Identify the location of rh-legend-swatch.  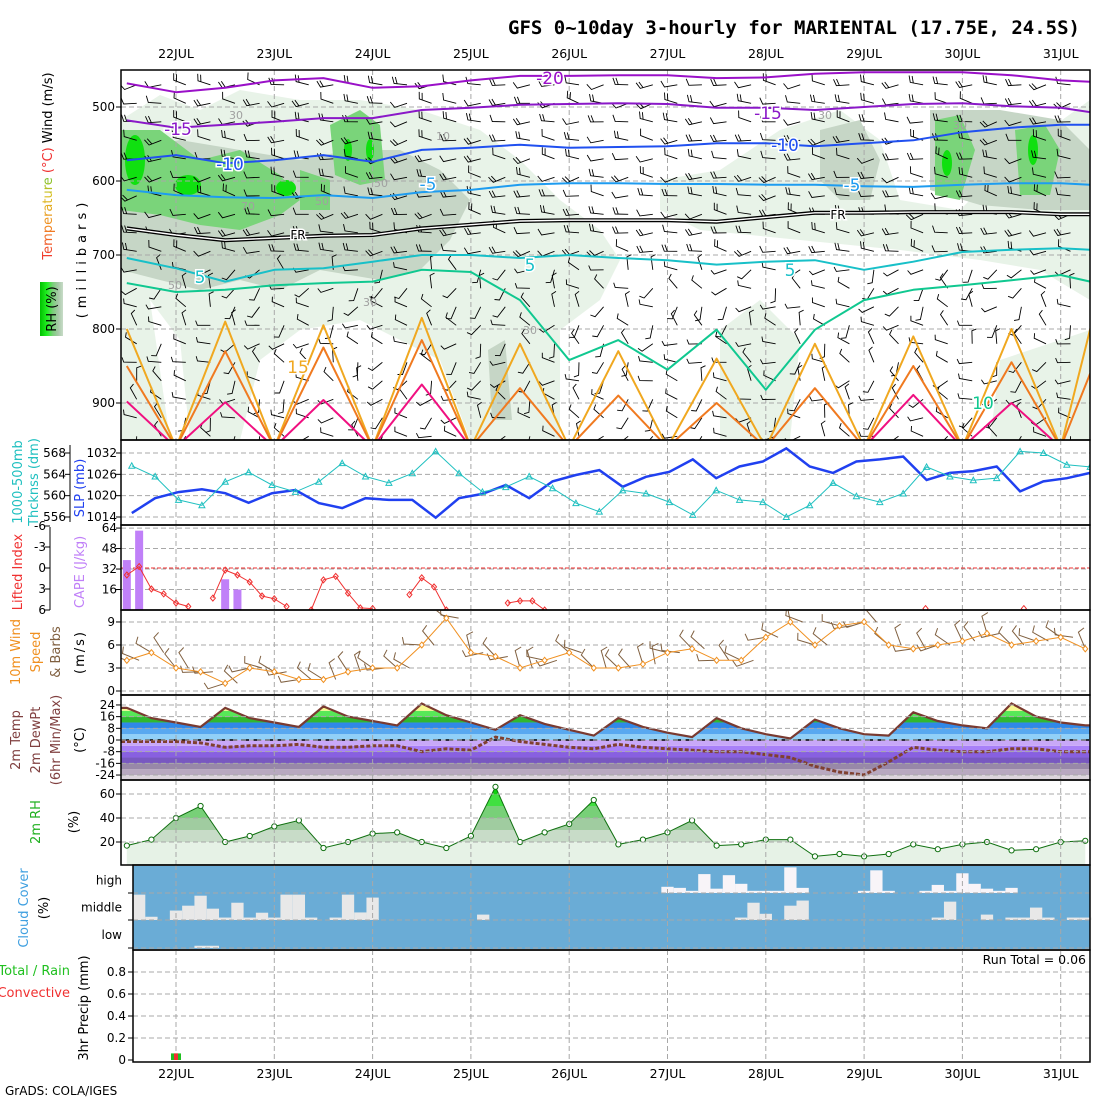
(51, 309).